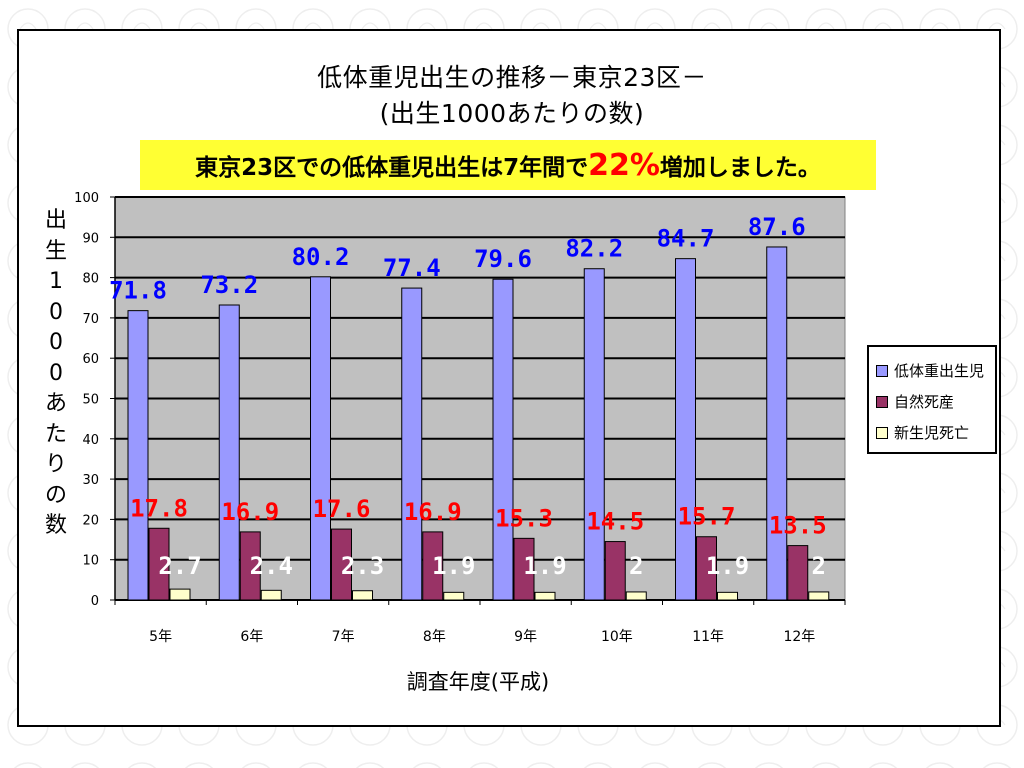 The image size is (1024, 768). Describe the element at coordinates (594, 249) in the screenshot. I see `data-label-series-1: 82.2` at that location.